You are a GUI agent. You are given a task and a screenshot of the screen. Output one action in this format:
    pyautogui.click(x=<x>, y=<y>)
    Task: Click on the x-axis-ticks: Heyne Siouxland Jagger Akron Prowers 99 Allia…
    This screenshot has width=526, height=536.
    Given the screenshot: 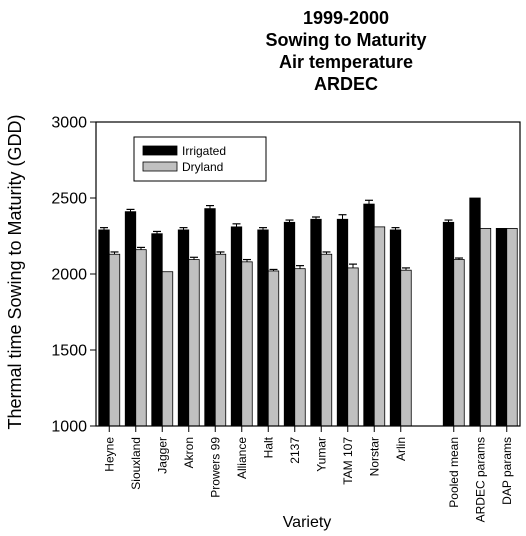 What is the action you would take?
    pyautogui.click(x=308, y=474)
    